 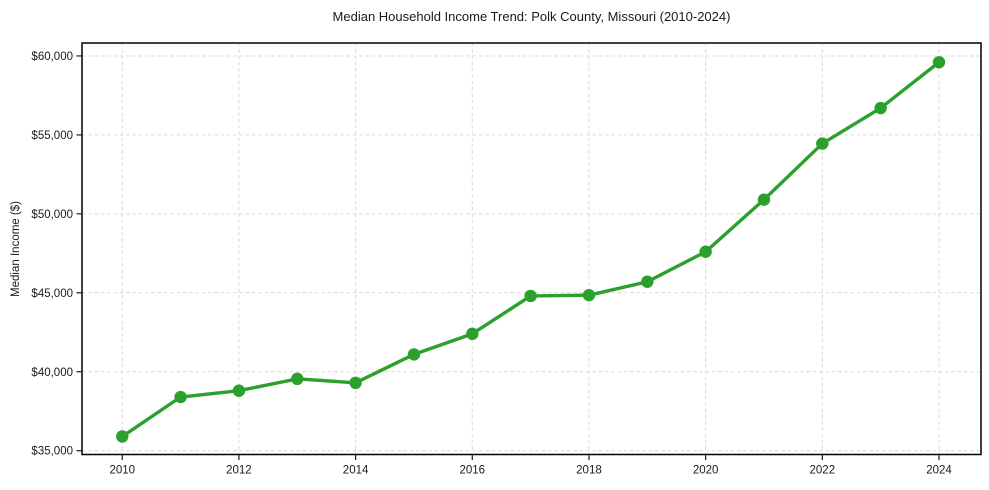 I want to click on x-tick-label: 2010, so click(x=122, y=471).